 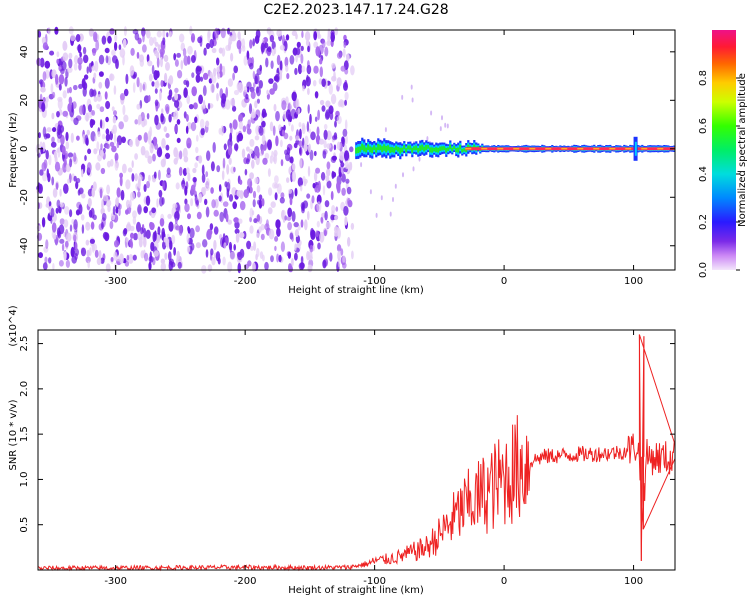 What do you see at coordinates (724, 150) in the screenshot?
I see `colorbar-gradient` at bounding box center [724, 150].